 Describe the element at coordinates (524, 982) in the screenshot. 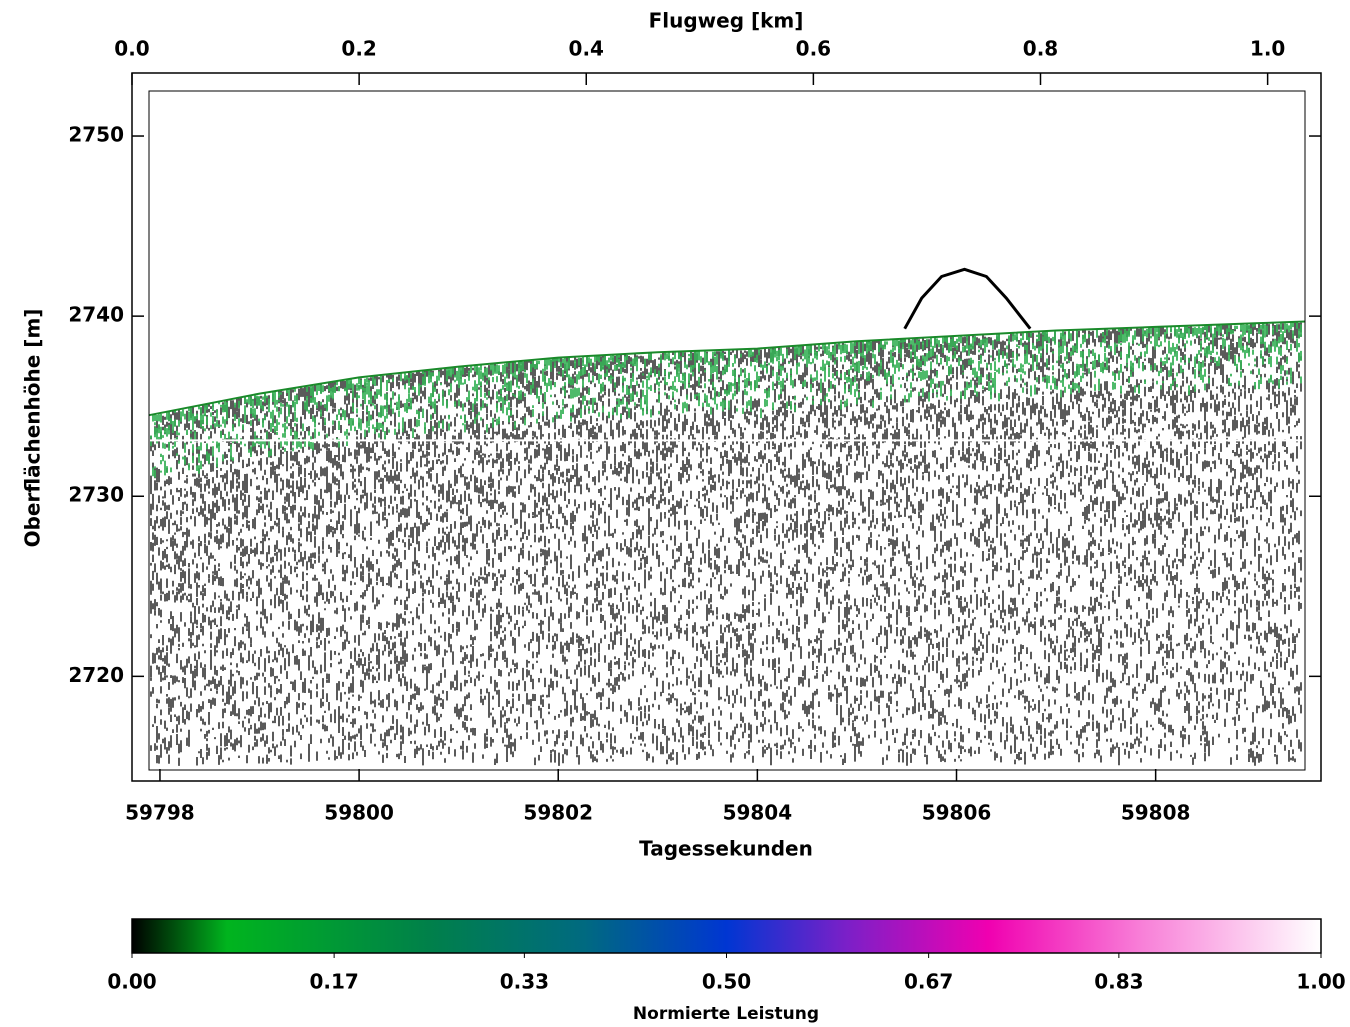

I see `colorbar-tick-label: 0.33` at that location.